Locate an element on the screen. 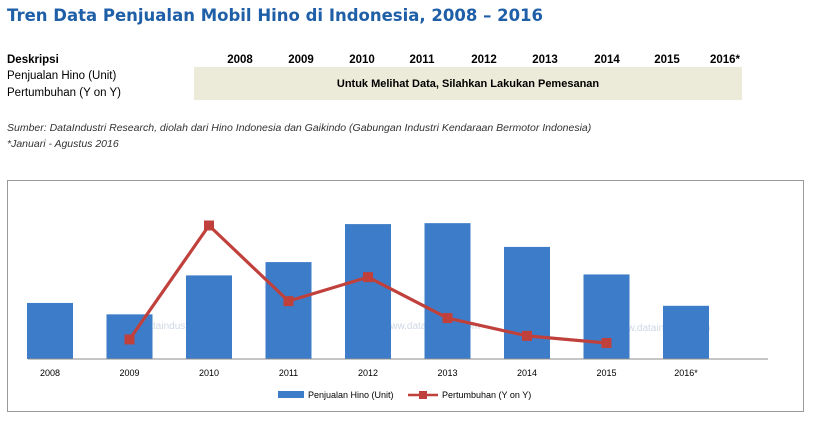 The width and height of the screenshot is (836, 425). table-year-header: 2008 is located at coordinates (240, 60).